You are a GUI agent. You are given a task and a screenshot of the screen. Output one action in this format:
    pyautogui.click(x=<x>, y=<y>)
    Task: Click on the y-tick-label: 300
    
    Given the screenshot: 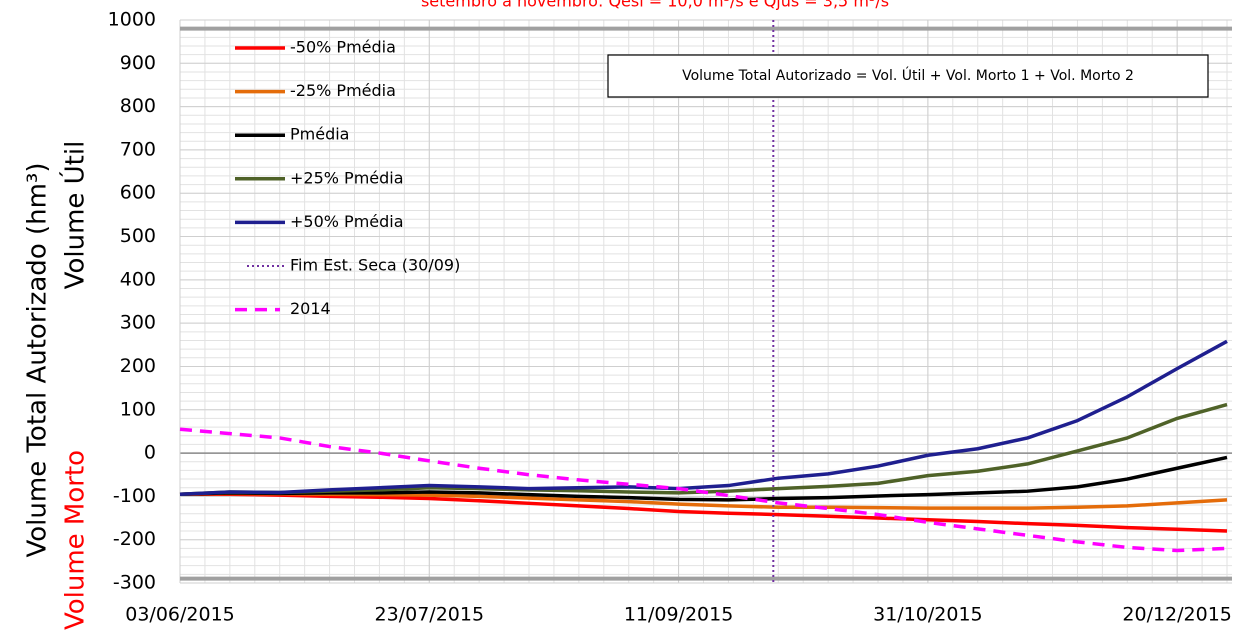 What is the action you would take?
    pyautogui.click(x=138, y=323)
    